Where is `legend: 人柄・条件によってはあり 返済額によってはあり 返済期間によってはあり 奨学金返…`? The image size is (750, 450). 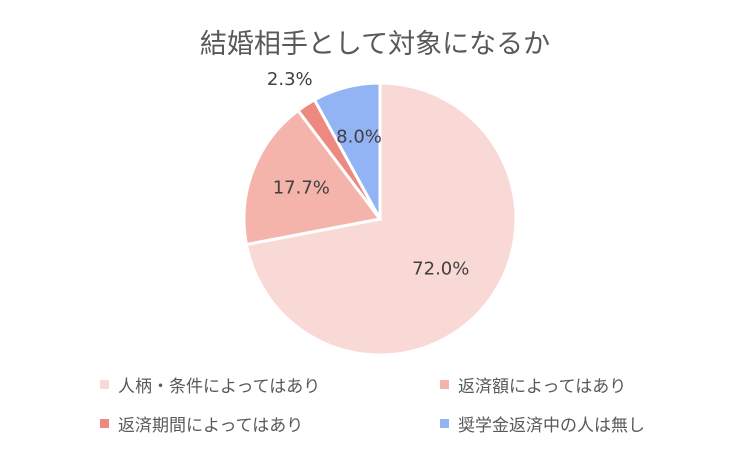 legend: 人柄・条件によってはあり 返済額によってはあり 返済期間によってはあり 奨学金返… is located at coordinates (410, 404).